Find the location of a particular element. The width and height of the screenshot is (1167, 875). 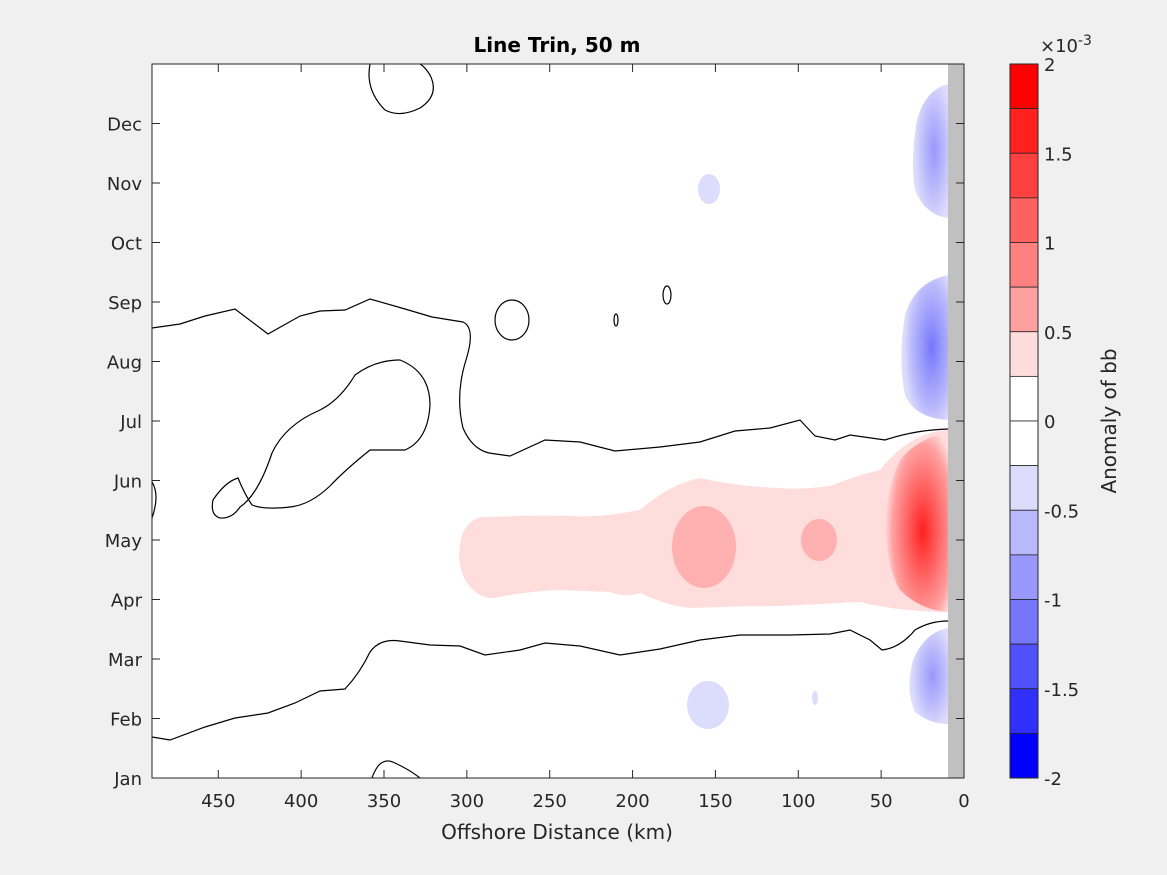

negative-dec-fill is located at coordinates (930, 151).